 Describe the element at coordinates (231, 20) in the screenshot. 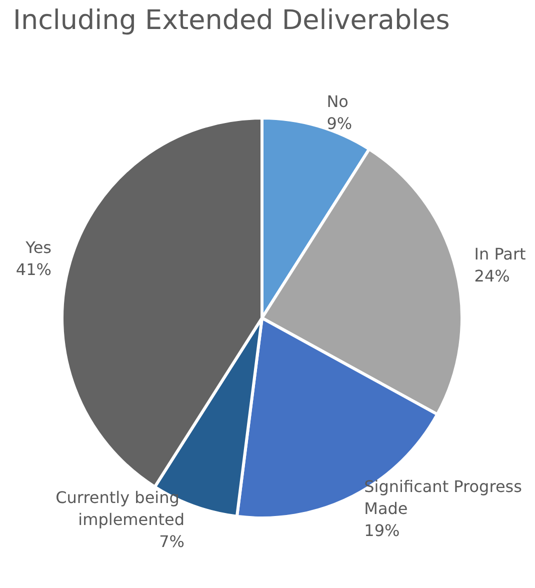

I see `chart-title: Including Extended Deliverables` at that location.